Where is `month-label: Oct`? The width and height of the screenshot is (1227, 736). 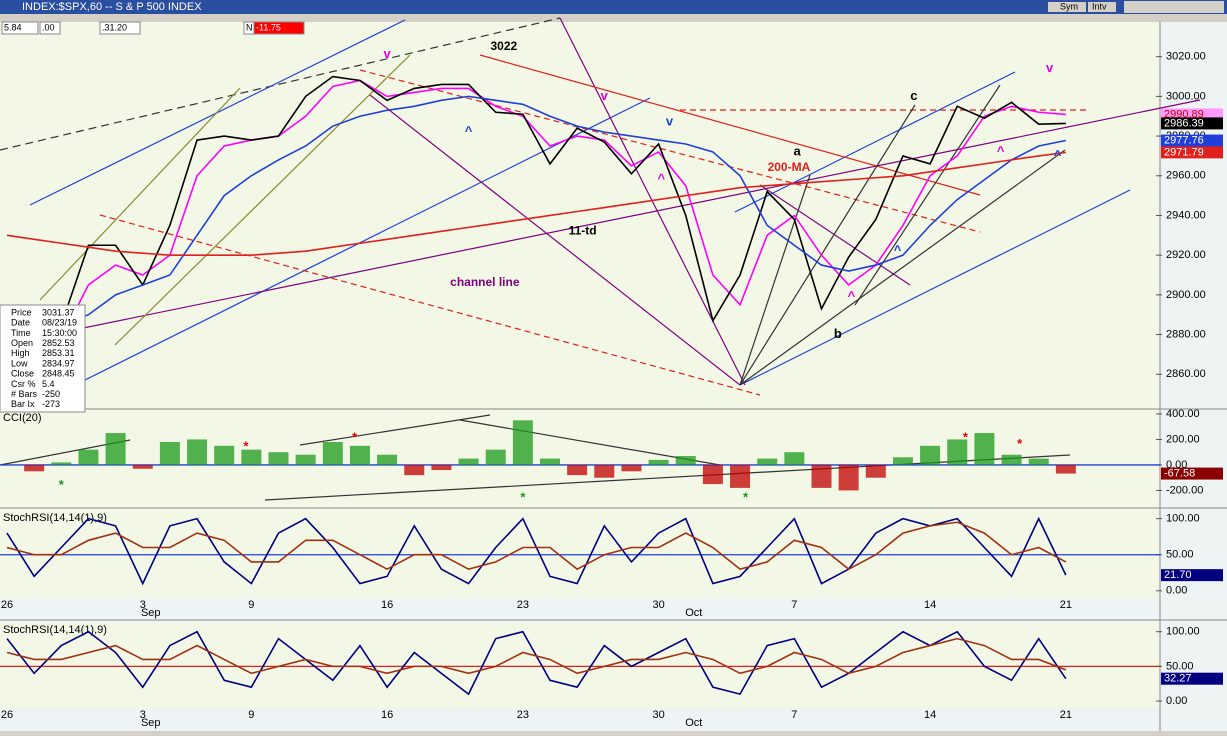
month-label: Oct is located at coordinates (693, 613).